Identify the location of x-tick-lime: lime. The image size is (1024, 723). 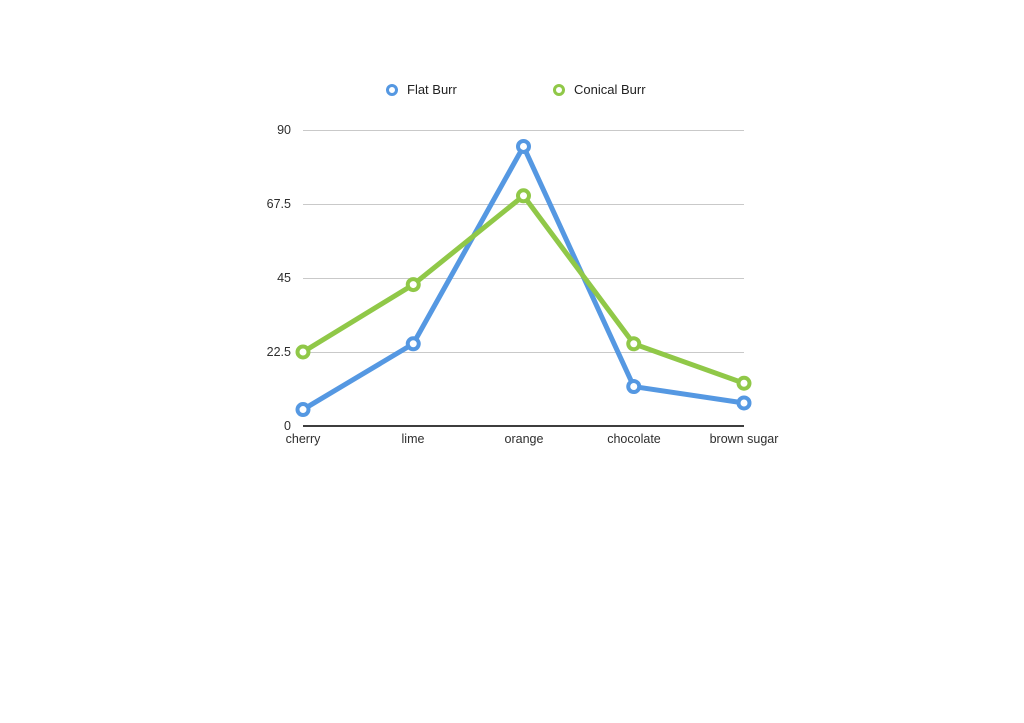
(413, 439).